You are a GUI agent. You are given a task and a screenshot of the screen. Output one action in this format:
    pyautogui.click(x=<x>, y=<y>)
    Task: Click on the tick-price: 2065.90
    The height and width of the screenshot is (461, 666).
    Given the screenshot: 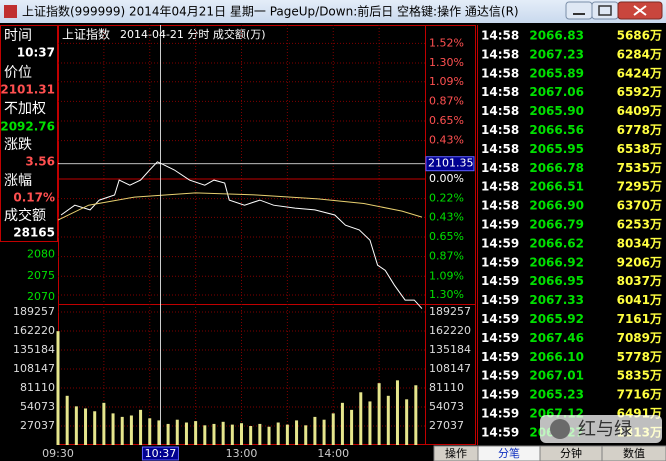 What is the action you would take?
    pyautogui.click(x=556, y=111)
    